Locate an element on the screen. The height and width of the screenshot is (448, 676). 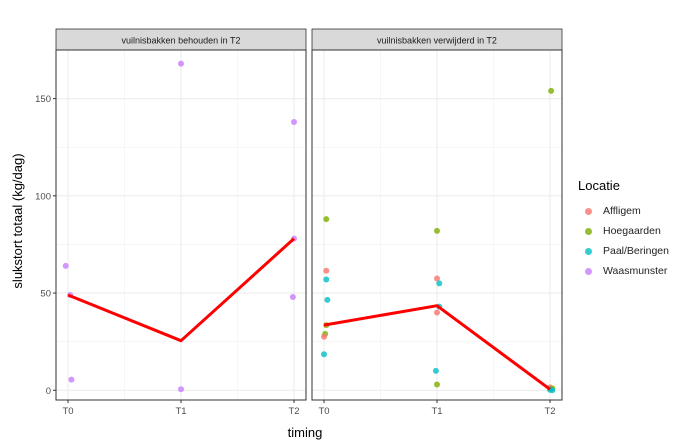
y-tick-label: 150 is located at coordinates (43, 99).